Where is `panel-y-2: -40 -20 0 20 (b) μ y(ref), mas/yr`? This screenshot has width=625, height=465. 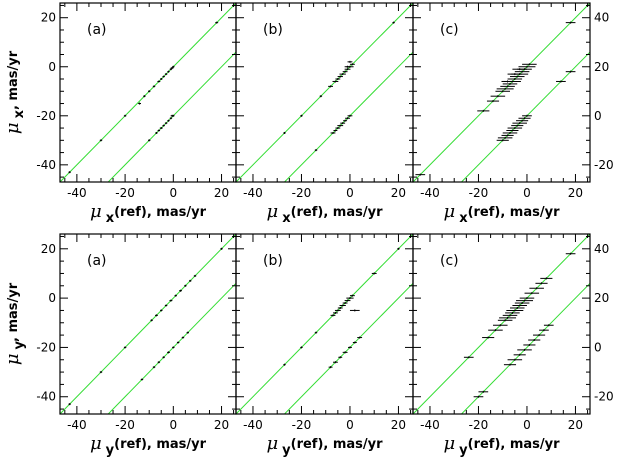
panel-y-2: -40 -20 0 20 (b) μ y(ref), mas/yr is located at coordinates (324, 345).